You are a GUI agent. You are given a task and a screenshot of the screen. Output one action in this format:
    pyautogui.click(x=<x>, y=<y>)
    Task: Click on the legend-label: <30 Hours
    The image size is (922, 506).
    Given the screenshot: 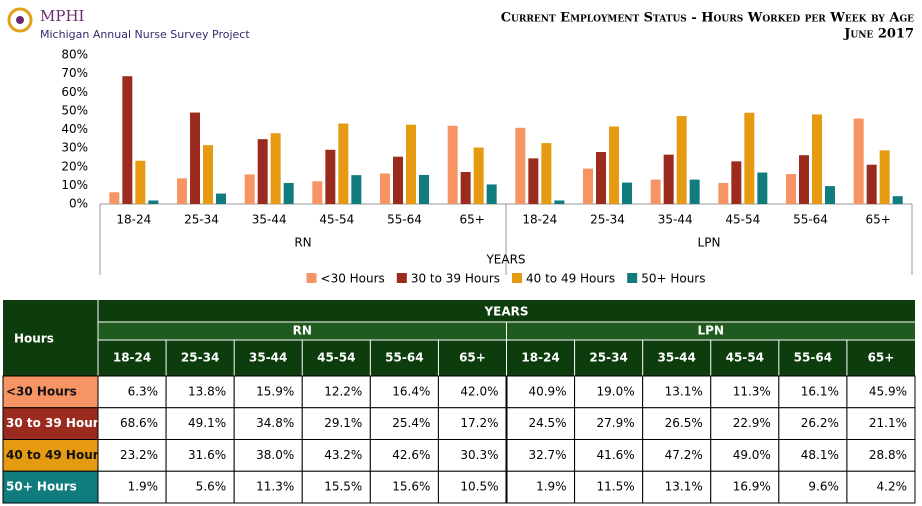 What is the action you would take?
    pyautogui.click(x=353, y=279)
    